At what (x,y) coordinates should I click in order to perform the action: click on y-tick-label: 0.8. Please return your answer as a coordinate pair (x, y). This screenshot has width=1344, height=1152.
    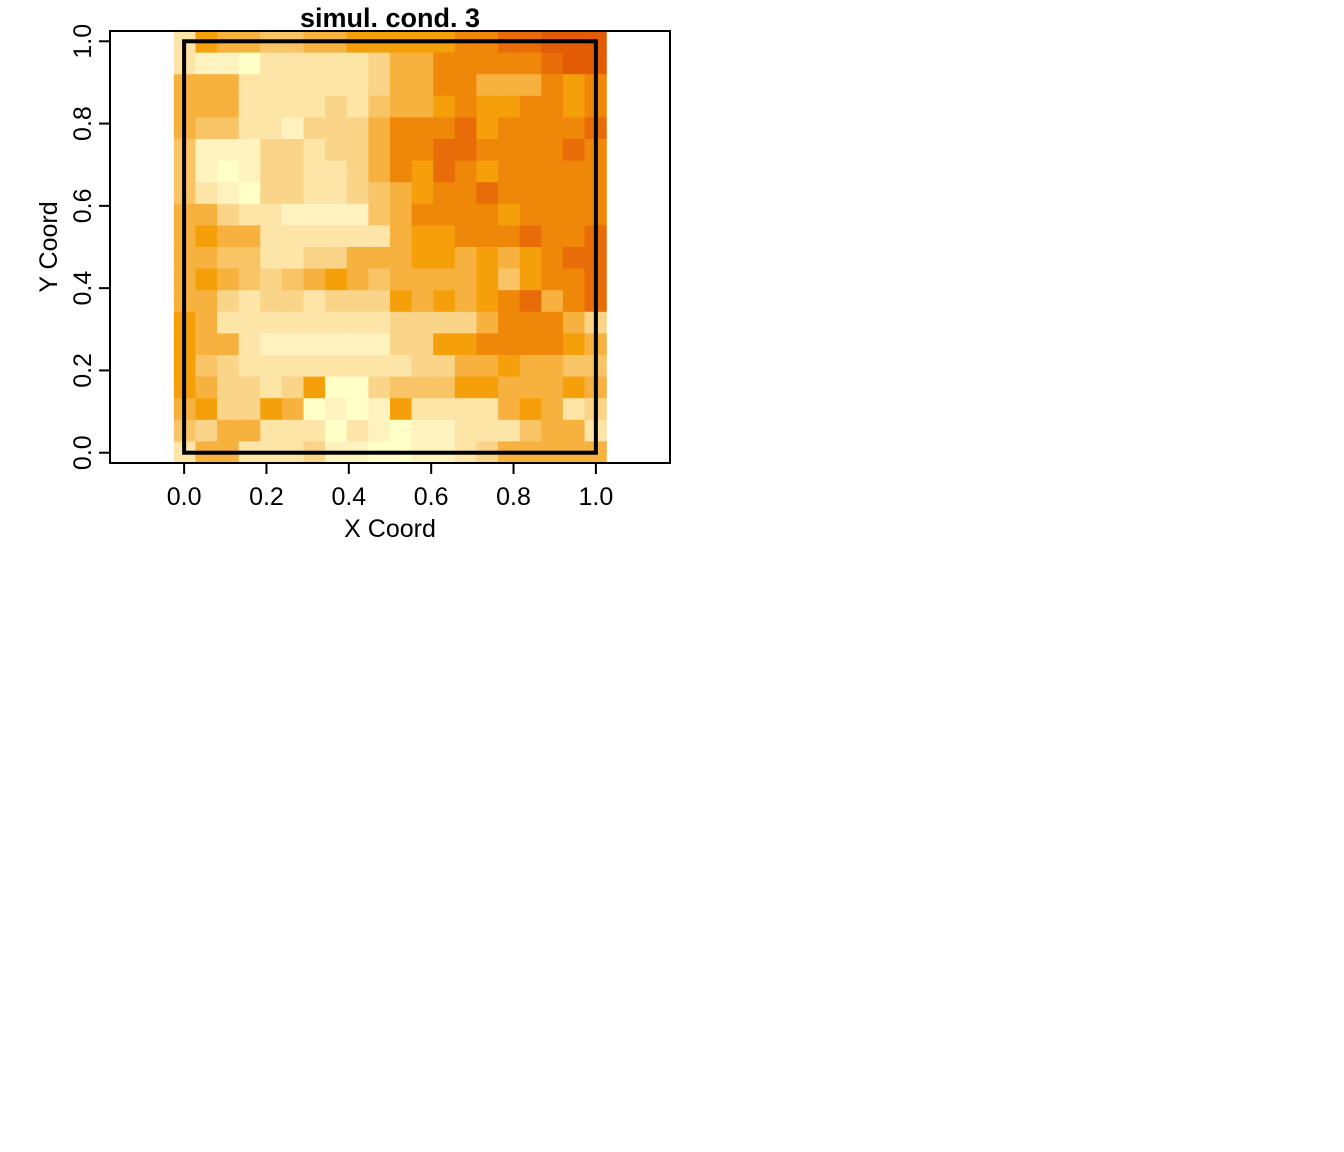
    Looking at the image, I should click on (83, 123).